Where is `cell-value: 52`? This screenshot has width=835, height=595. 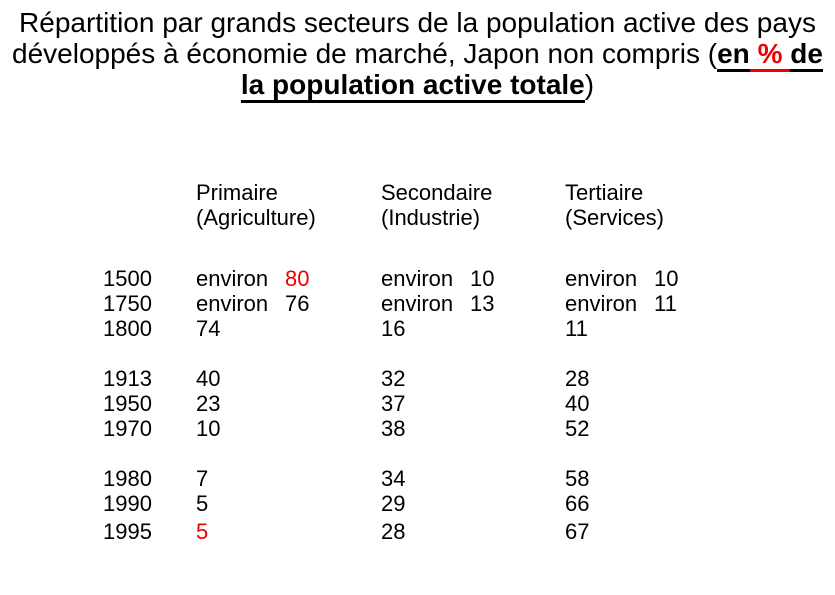 cell-value: 52 is located at coordinates (577, 428).